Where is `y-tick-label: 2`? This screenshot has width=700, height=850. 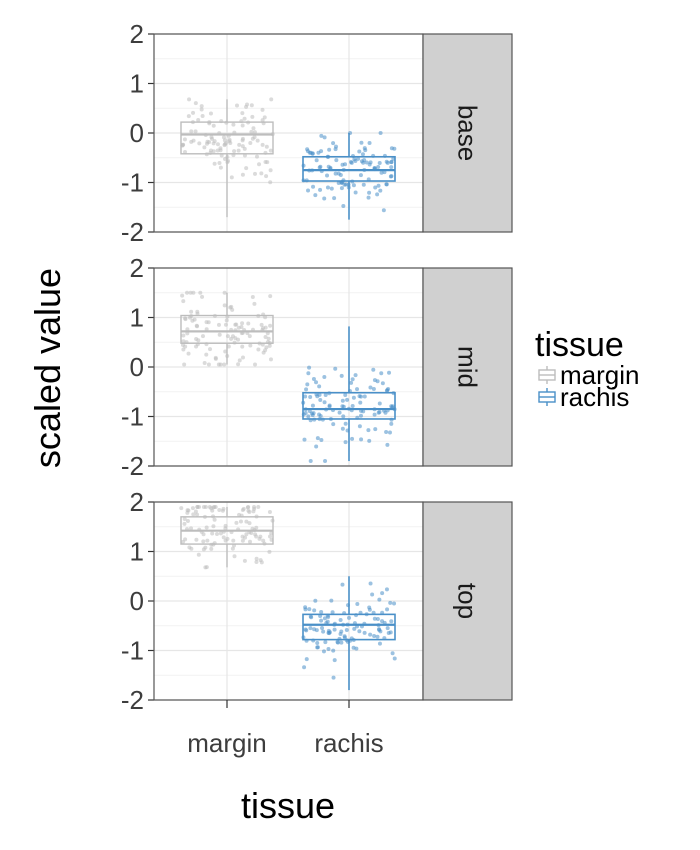 y-tick-label: 2 is located at coordinates (137, 34).